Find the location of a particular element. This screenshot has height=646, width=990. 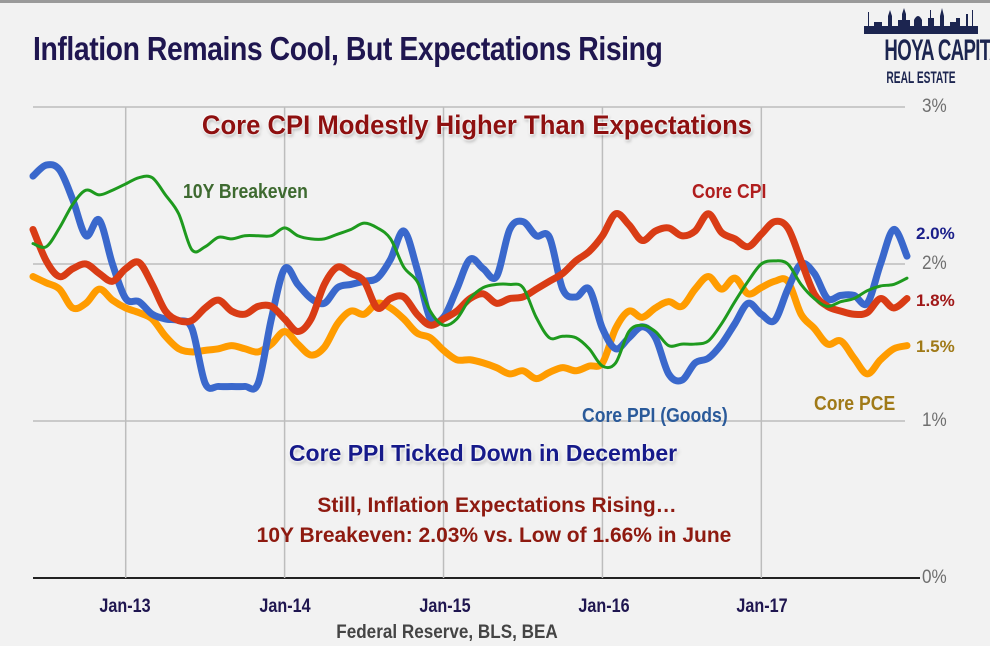

x-tick-label: Jan-15 is located at coordinates (445, 606).